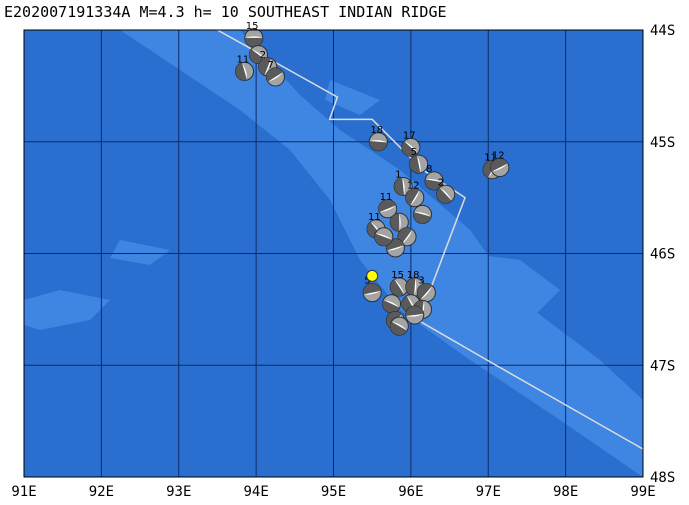 This screenshot has width=689, height=505. I want to click on event-label: 17, so click(409, 135).